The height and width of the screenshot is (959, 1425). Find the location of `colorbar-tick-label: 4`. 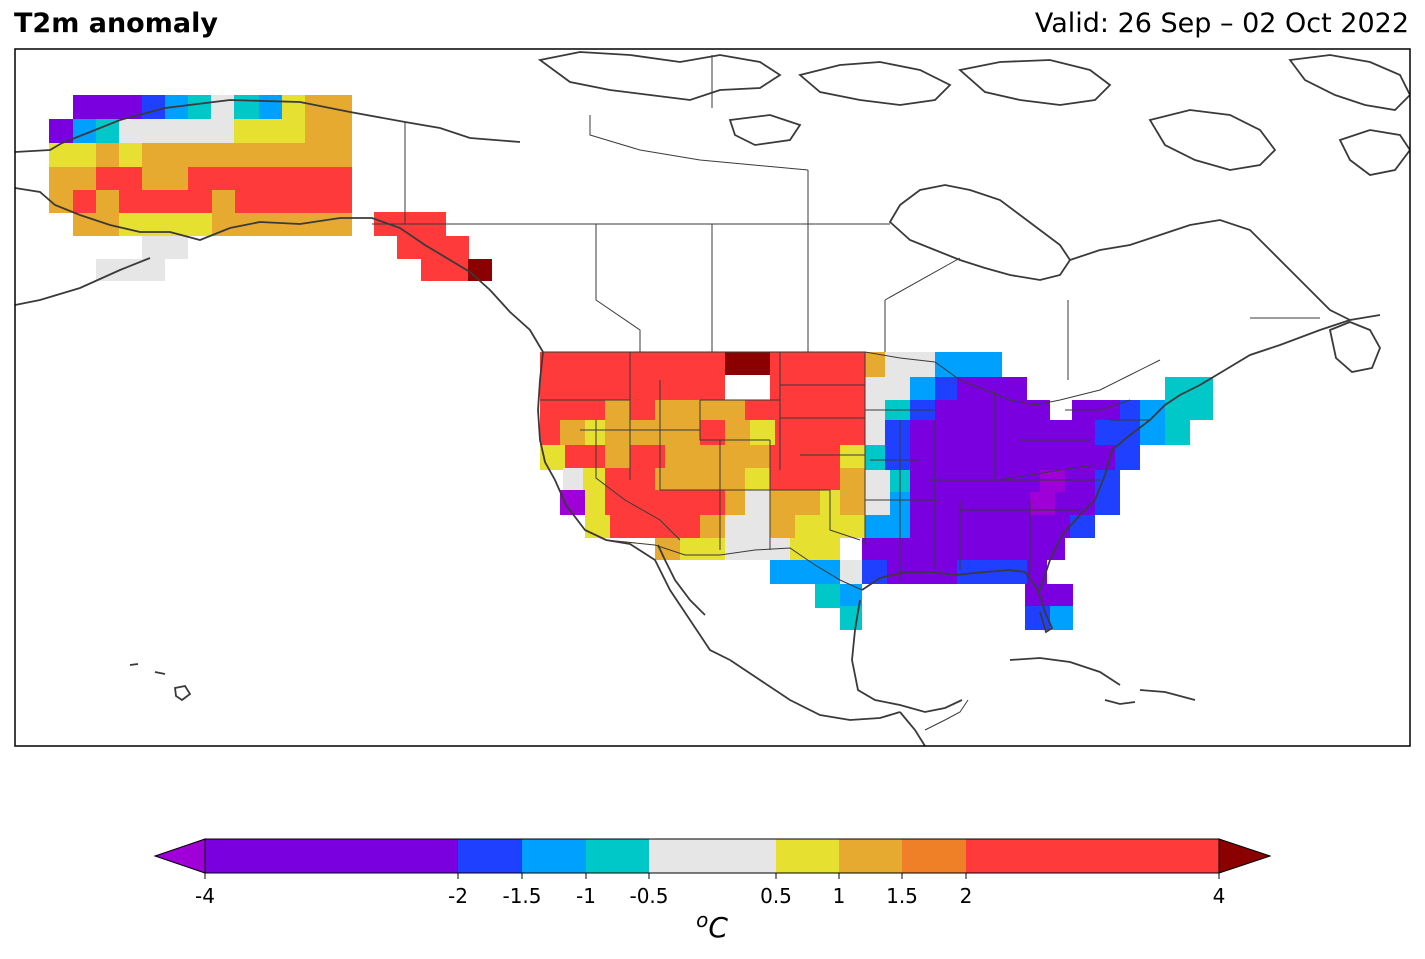

colorbar-tick-label: 4 is located at coordinates (1219, 896).